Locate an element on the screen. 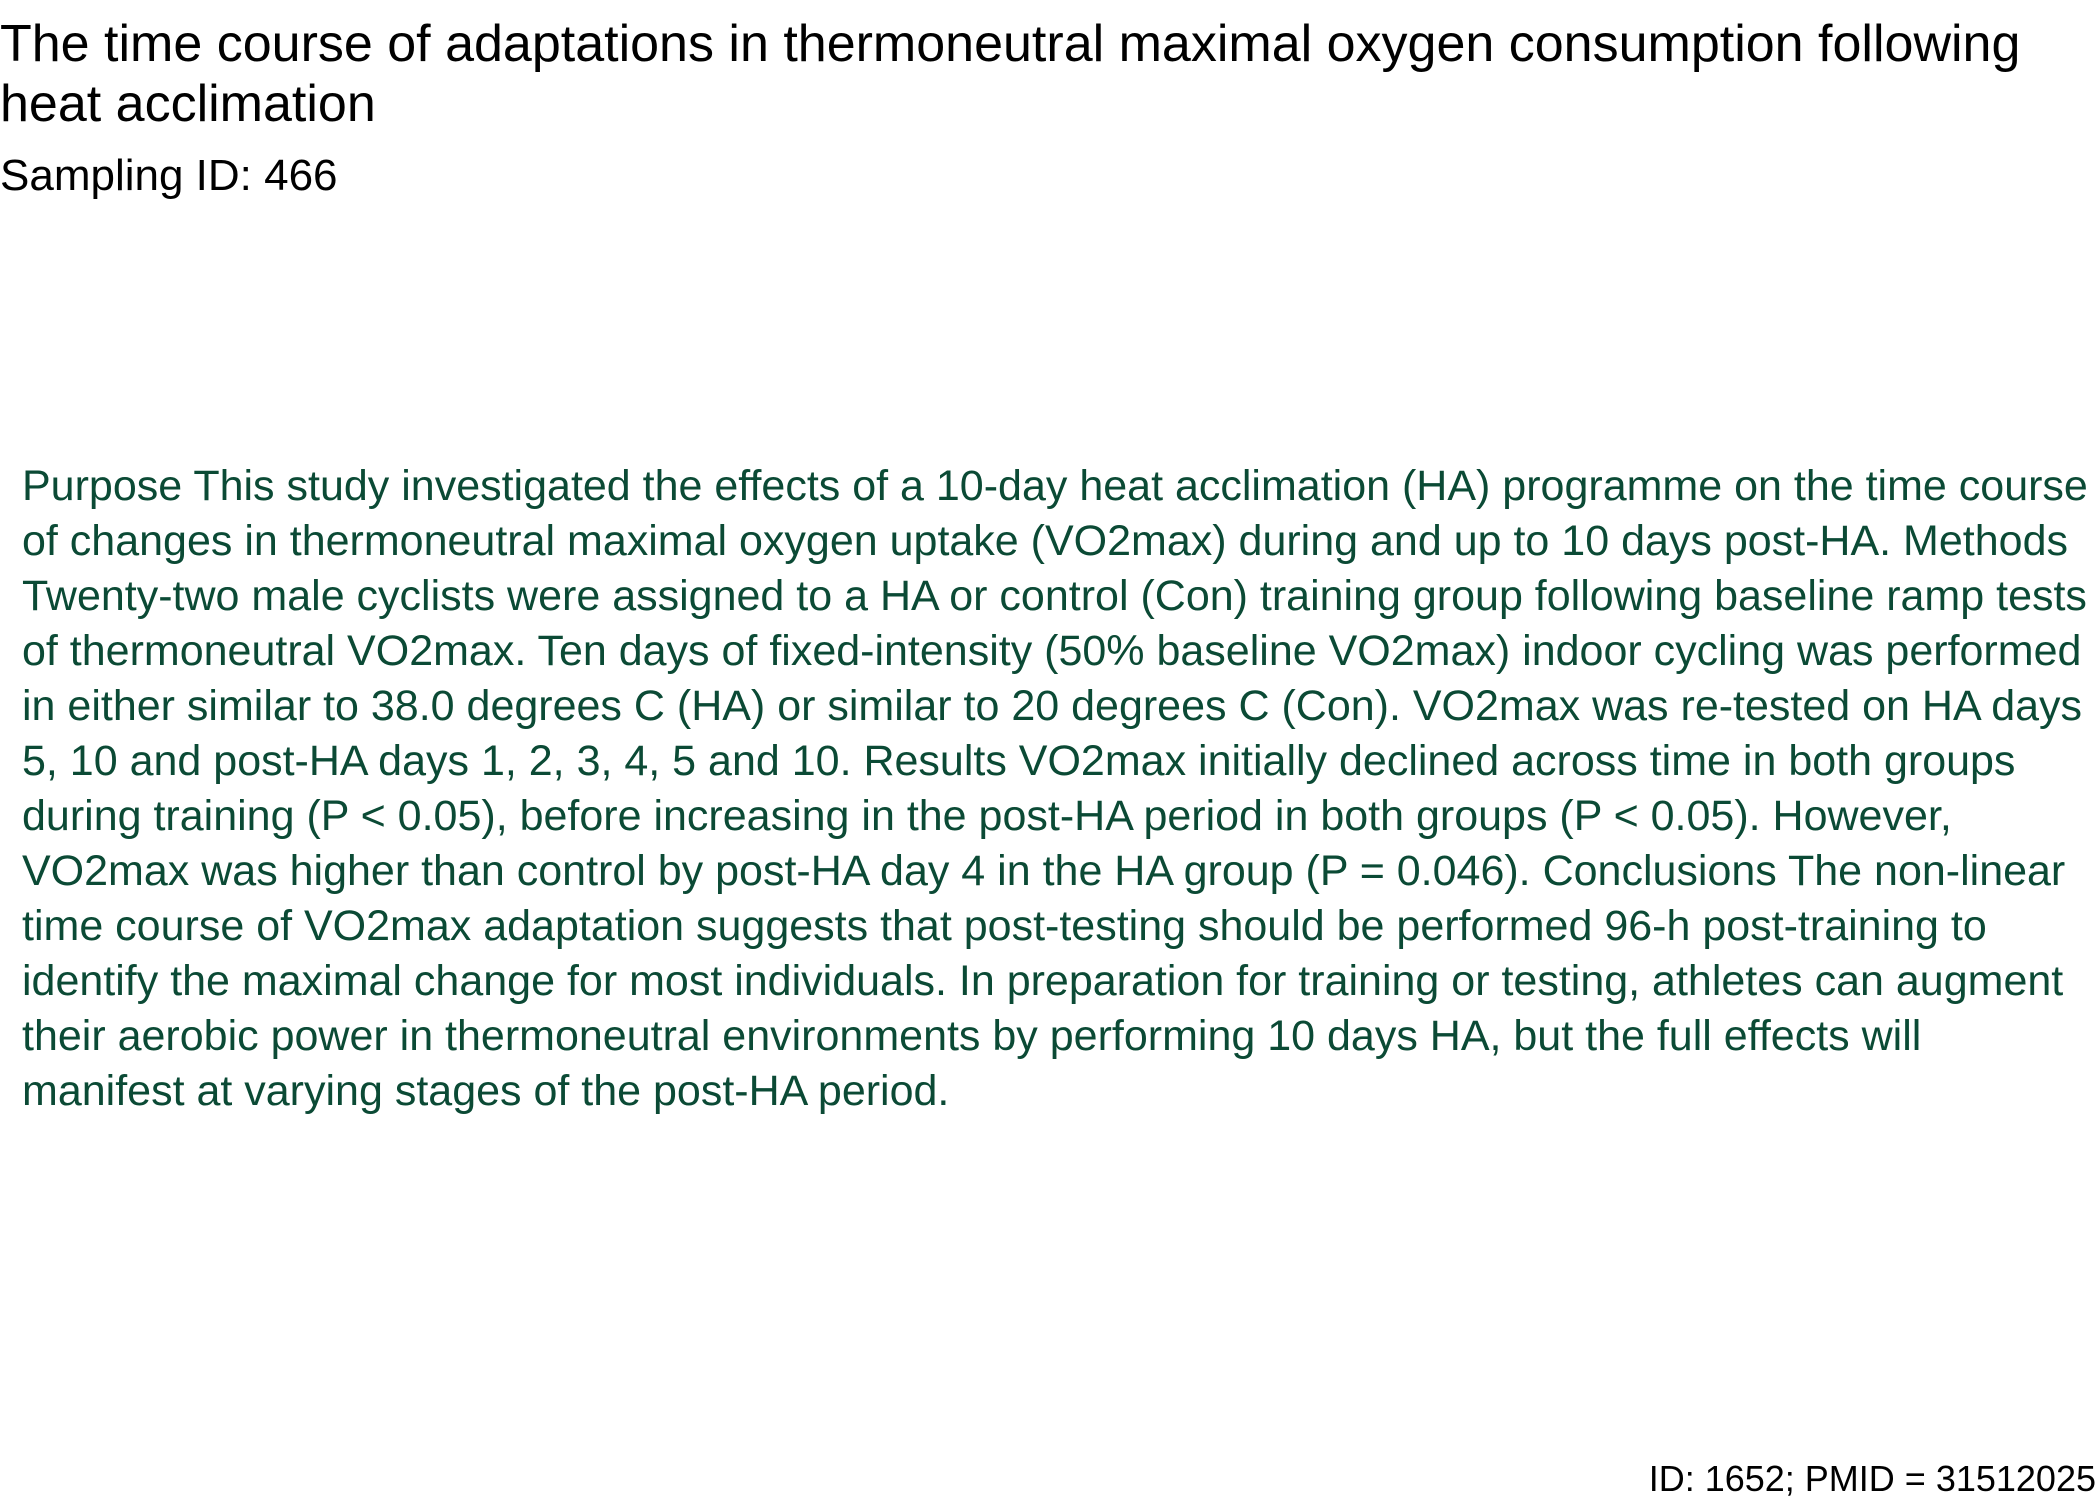 Image resolution: width=2100 pixels, height=1500 pixels. sampling-id: Sampling ID: 466 is located at coordinates (169, 175).